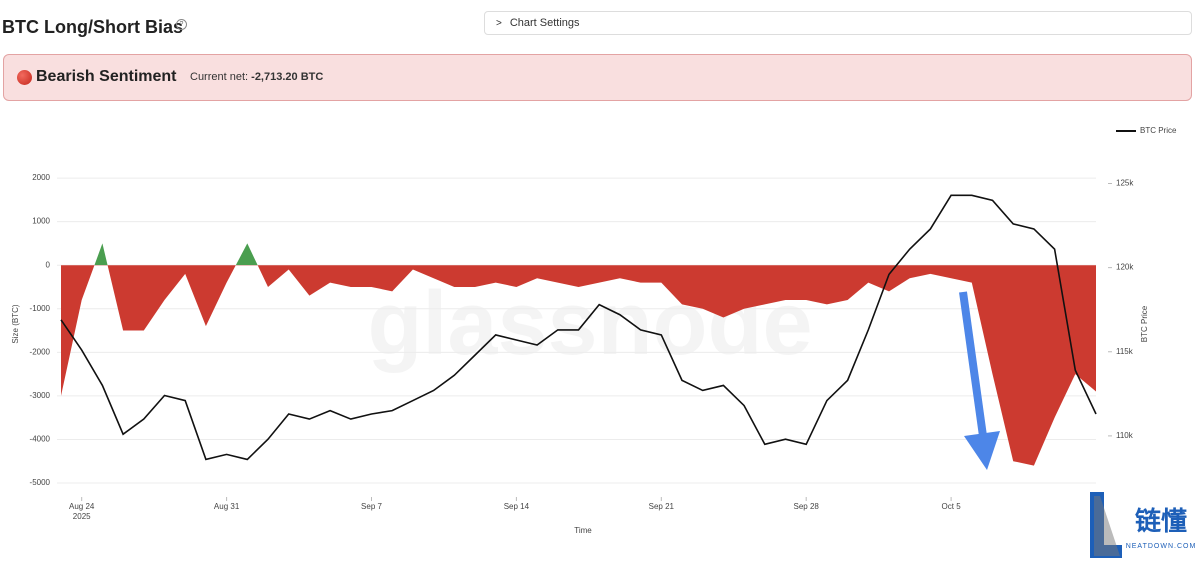  Describe the element at coordinates (41, 177) in the screenshot. I see `y-tick-label: 2000` at that location.